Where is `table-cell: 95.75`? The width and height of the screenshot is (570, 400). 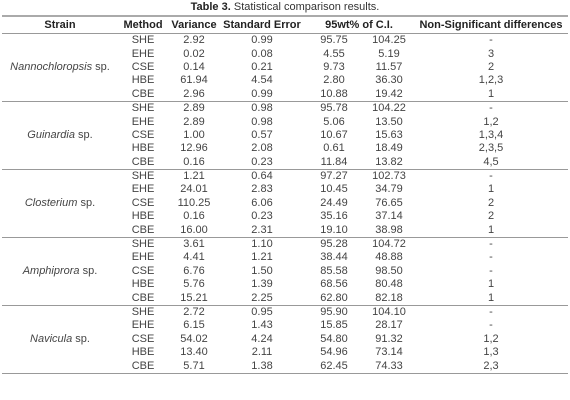
table-cell: 95.75 is located at coordinates (334, 40).